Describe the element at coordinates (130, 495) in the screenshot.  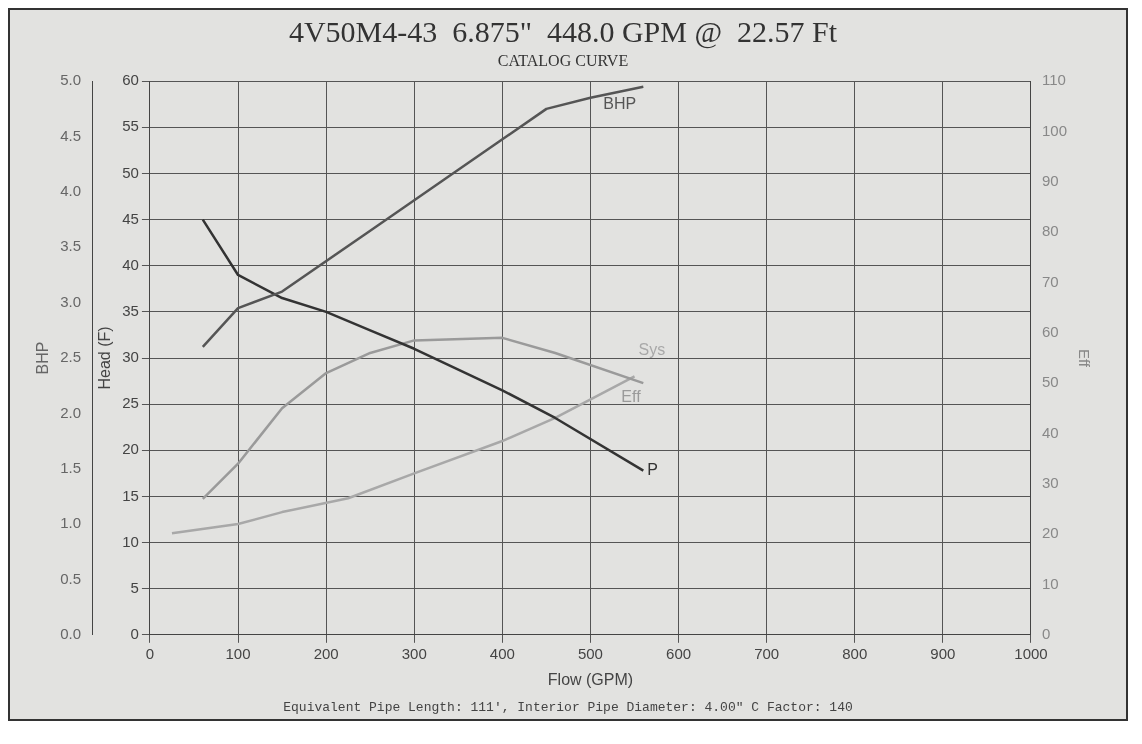
I see `y-tick-label: 15` at that location.